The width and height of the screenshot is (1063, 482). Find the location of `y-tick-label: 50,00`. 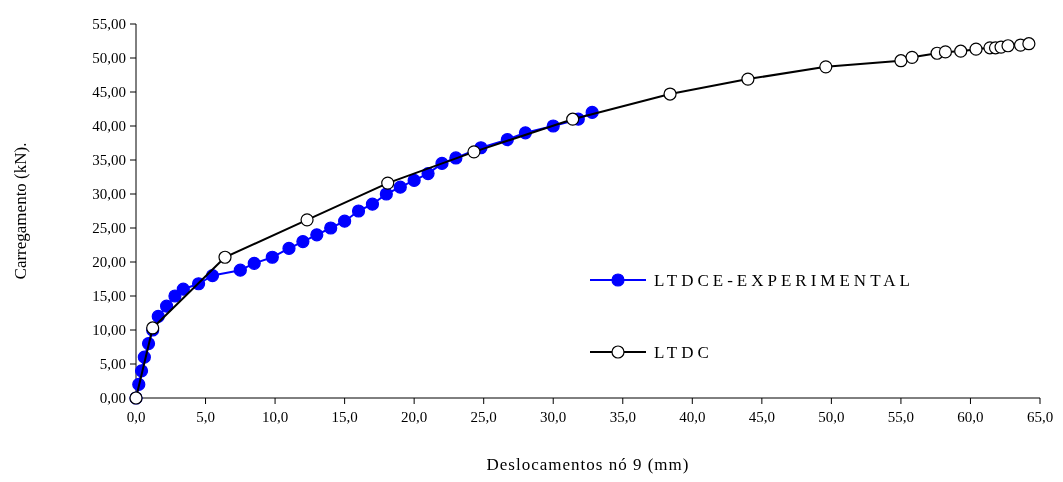

y-tick-label: 50,00 is located at coordinates (109, 58).